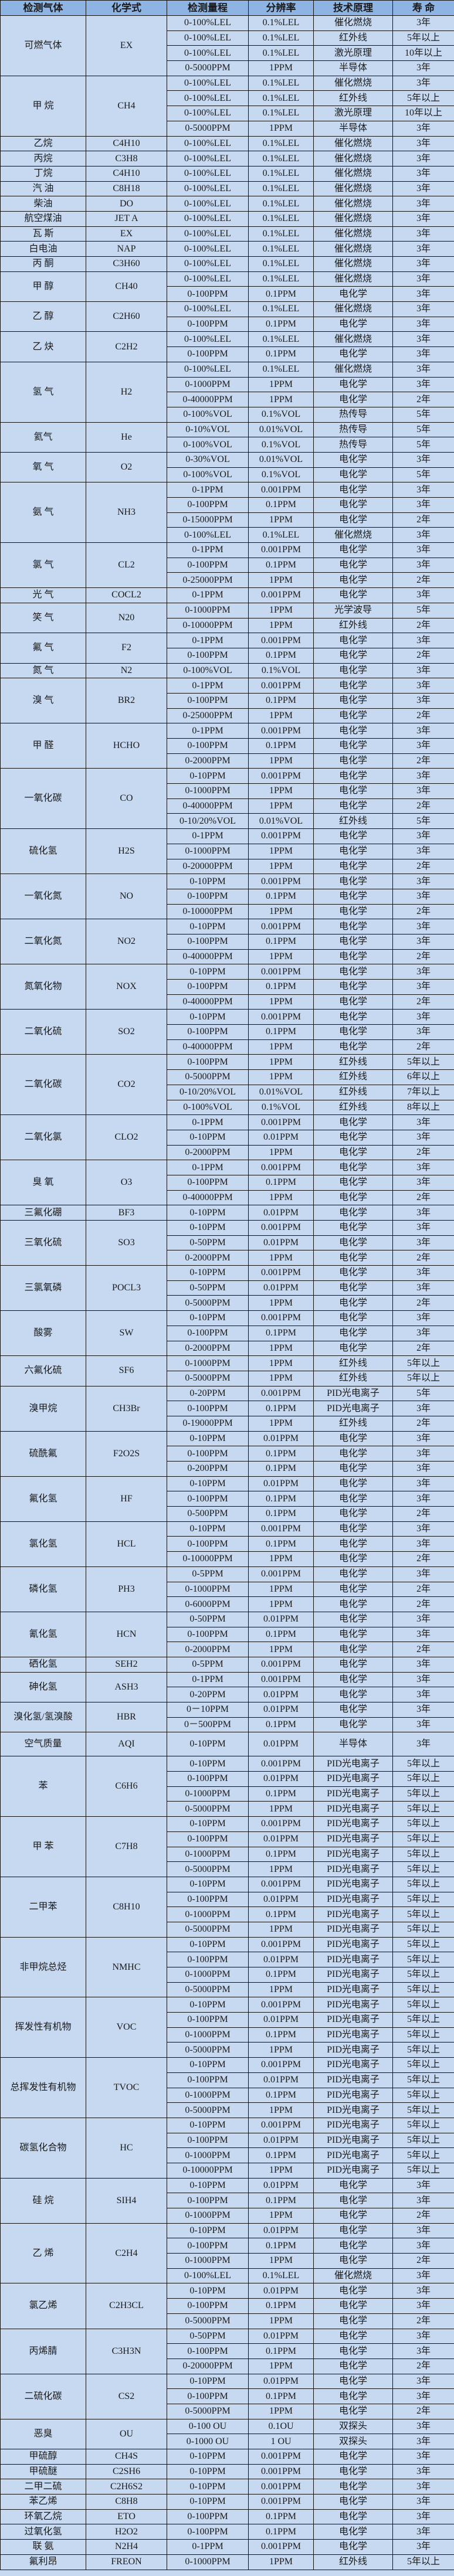  Describe the element at coordinates (227, 113) in the screenshot. I see `table-row: 0-100%LEL 0.1%LEL 激光原理 10年以上` at that location.